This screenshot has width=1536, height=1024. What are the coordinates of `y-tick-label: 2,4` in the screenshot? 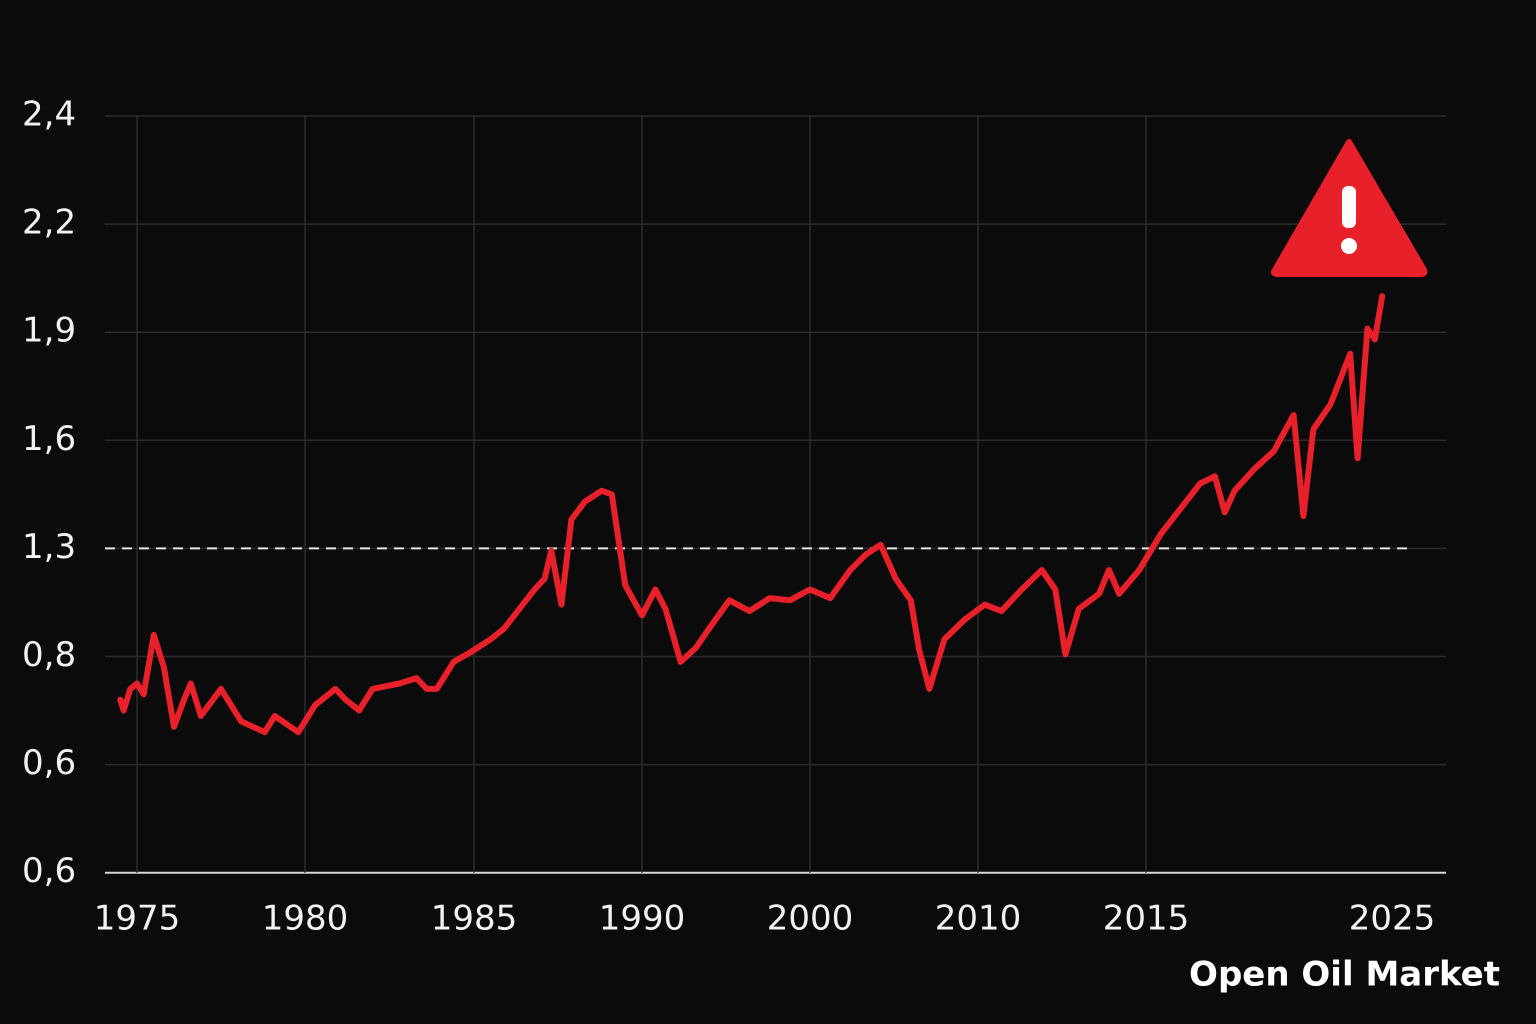 It's located at (49, 115).